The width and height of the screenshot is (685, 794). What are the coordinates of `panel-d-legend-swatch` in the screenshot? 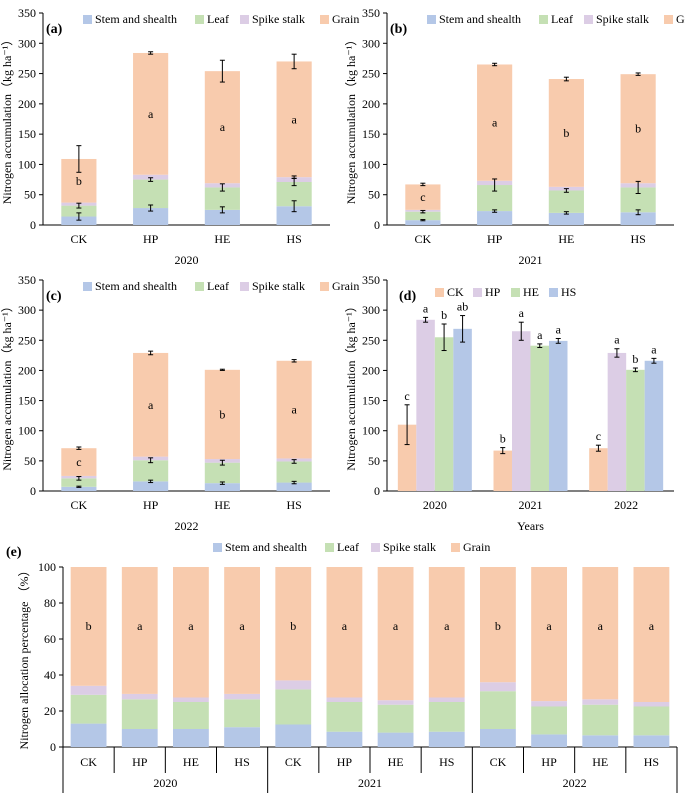 It's located at (477, 292).